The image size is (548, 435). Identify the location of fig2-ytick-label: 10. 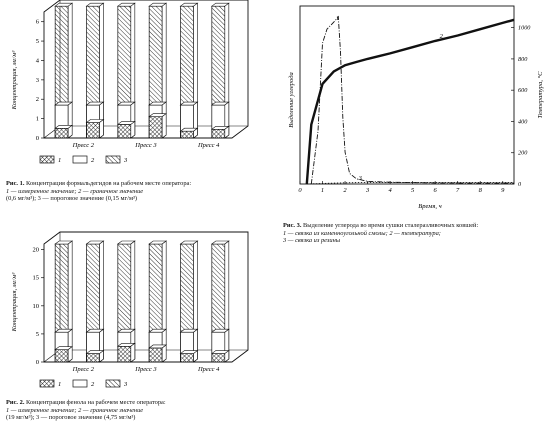
(36, 306).